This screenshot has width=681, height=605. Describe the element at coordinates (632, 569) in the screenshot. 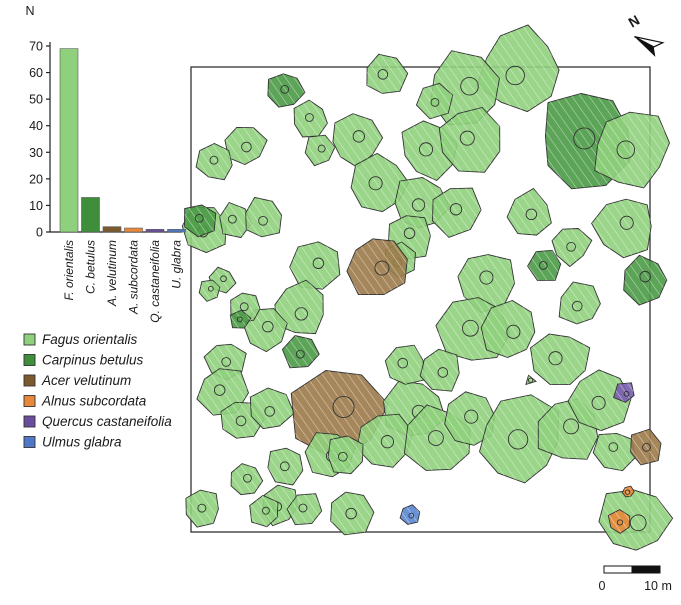

I see `scale-bar` at that location.